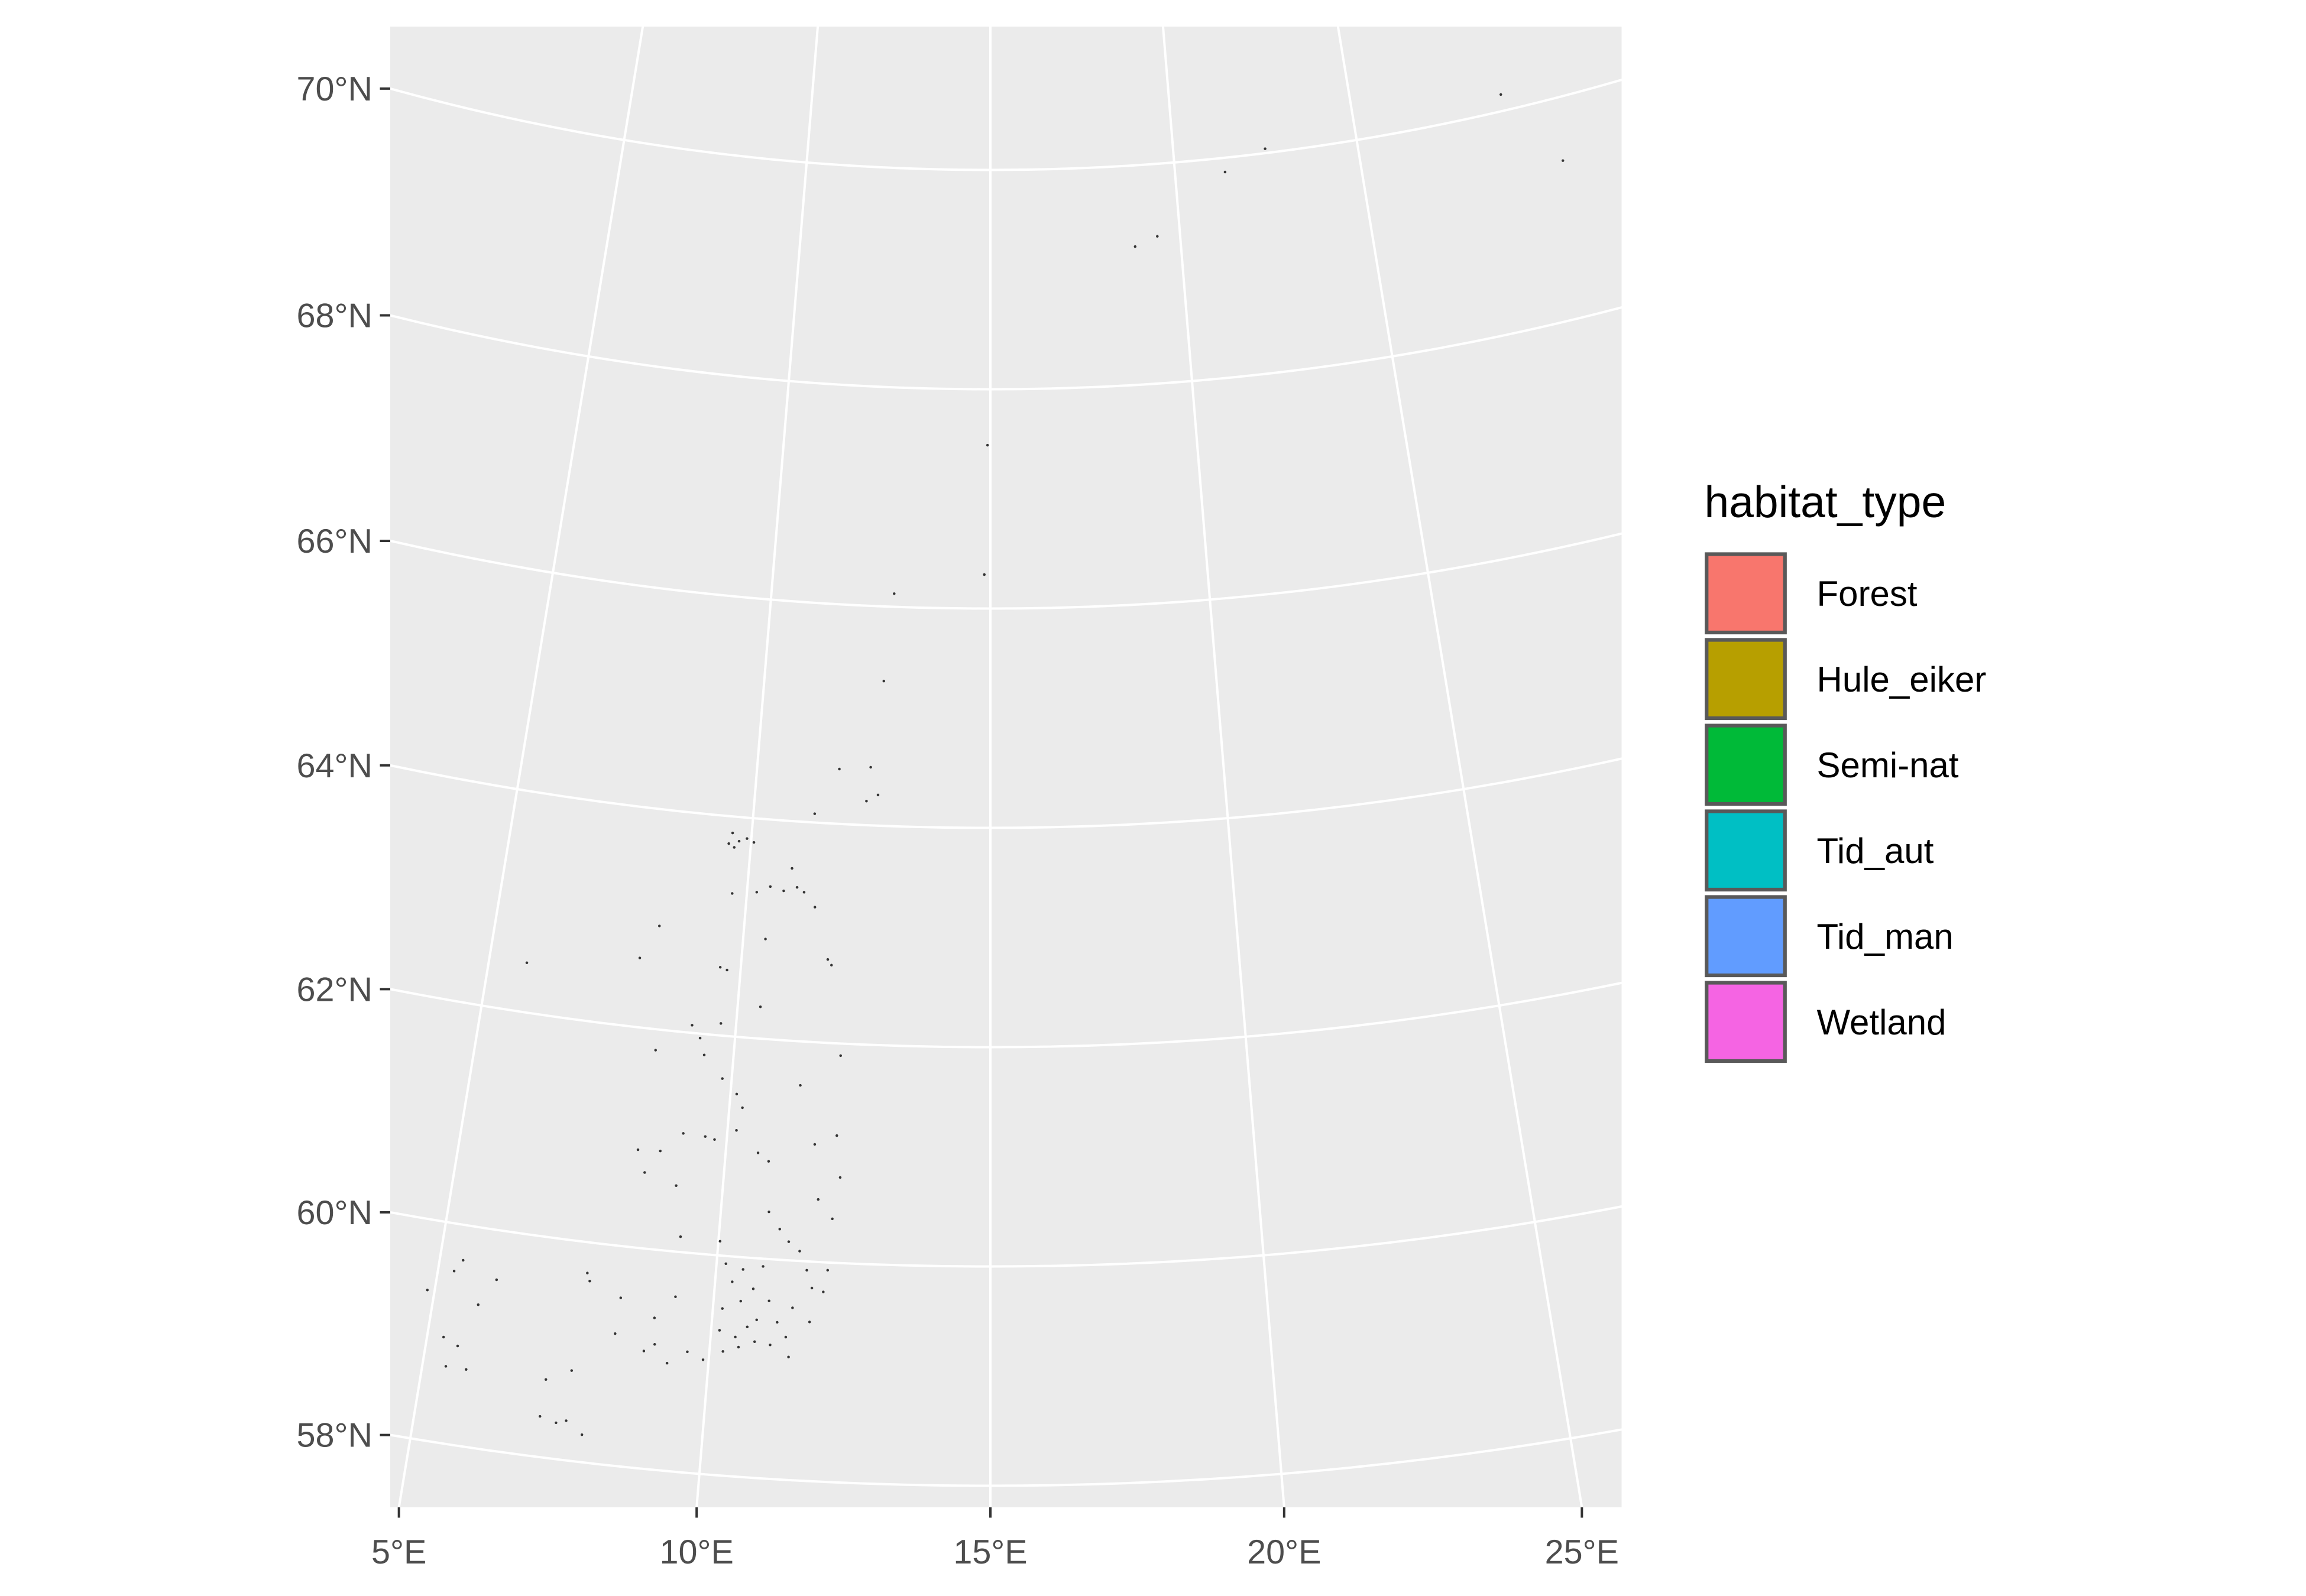 The image size is (2306, 1596). What do you see at coordinates (697, 1552) in the screenshot?
I see `x-tick-label: 10°E` at bounding box center [697, 1552].